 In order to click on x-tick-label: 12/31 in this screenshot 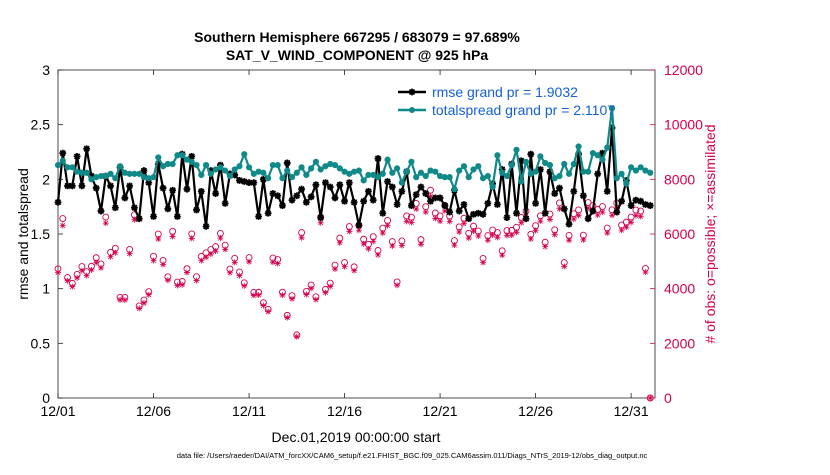, I will do `click(631, 411)`.